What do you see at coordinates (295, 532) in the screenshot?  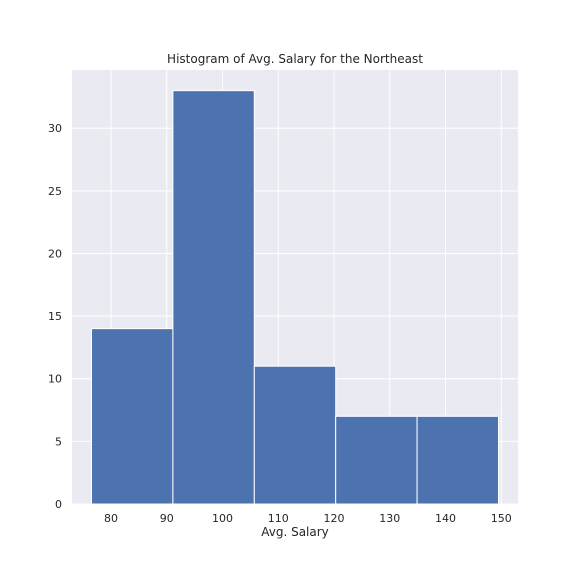 I see `x-axis-label: Avg. Salary` at bounding box center [295, 532].